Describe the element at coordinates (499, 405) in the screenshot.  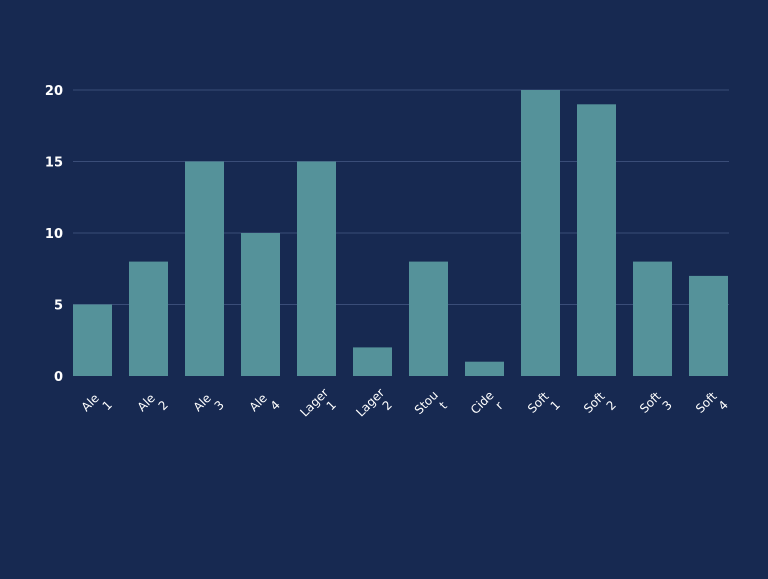
I see `x-tick-label-line: r` at that location.